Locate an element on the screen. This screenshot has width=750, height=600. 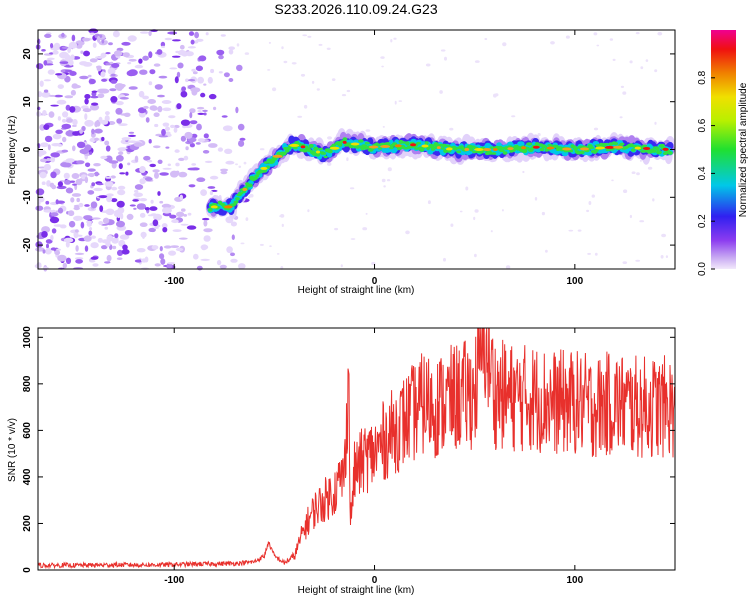
x-tick-label: 0 is located at coordinates (375, 281).